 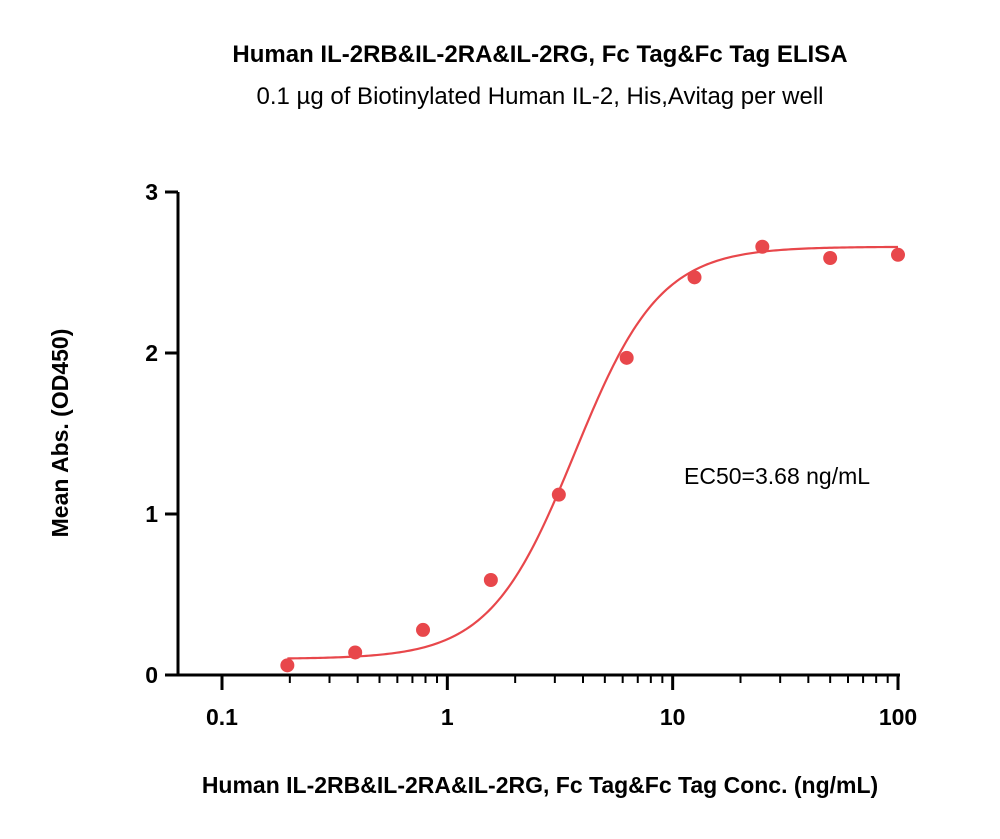 I want to click on ec50-annotation: EC50=3.68 ng/mL, so click(x=777, y=476).